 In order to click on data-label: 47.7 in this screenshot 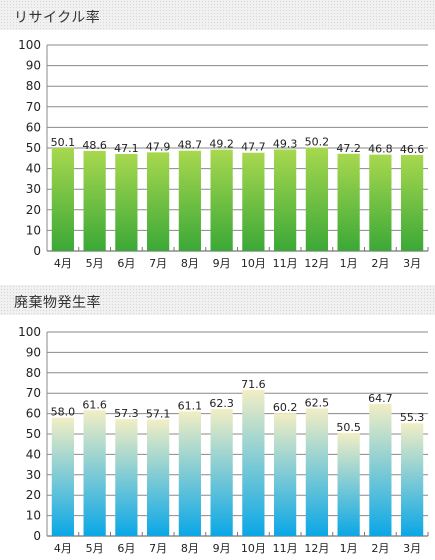, I will do `click(253, 147)`.